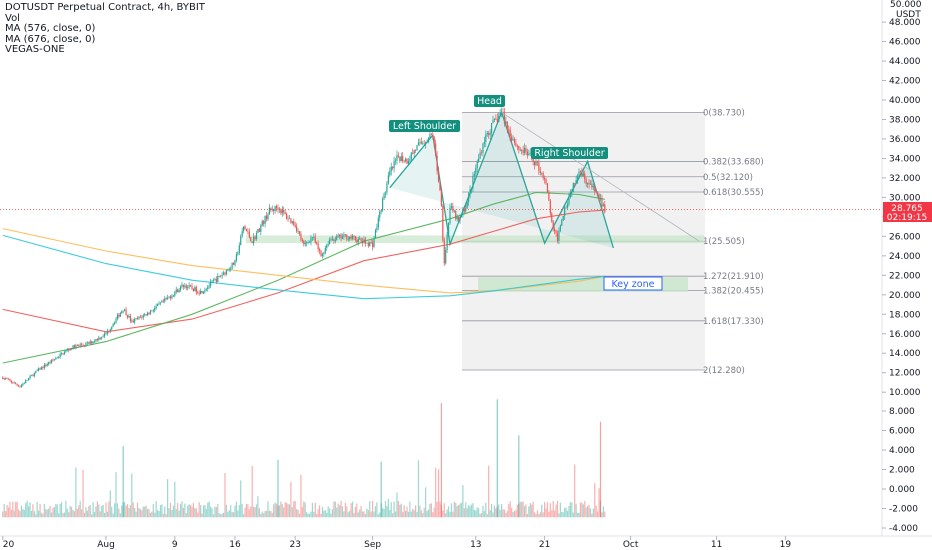 The width and height of the screenshot is (932, 550). I want to click on fib-level-label: 1.272(21.910), so click(733, 277).